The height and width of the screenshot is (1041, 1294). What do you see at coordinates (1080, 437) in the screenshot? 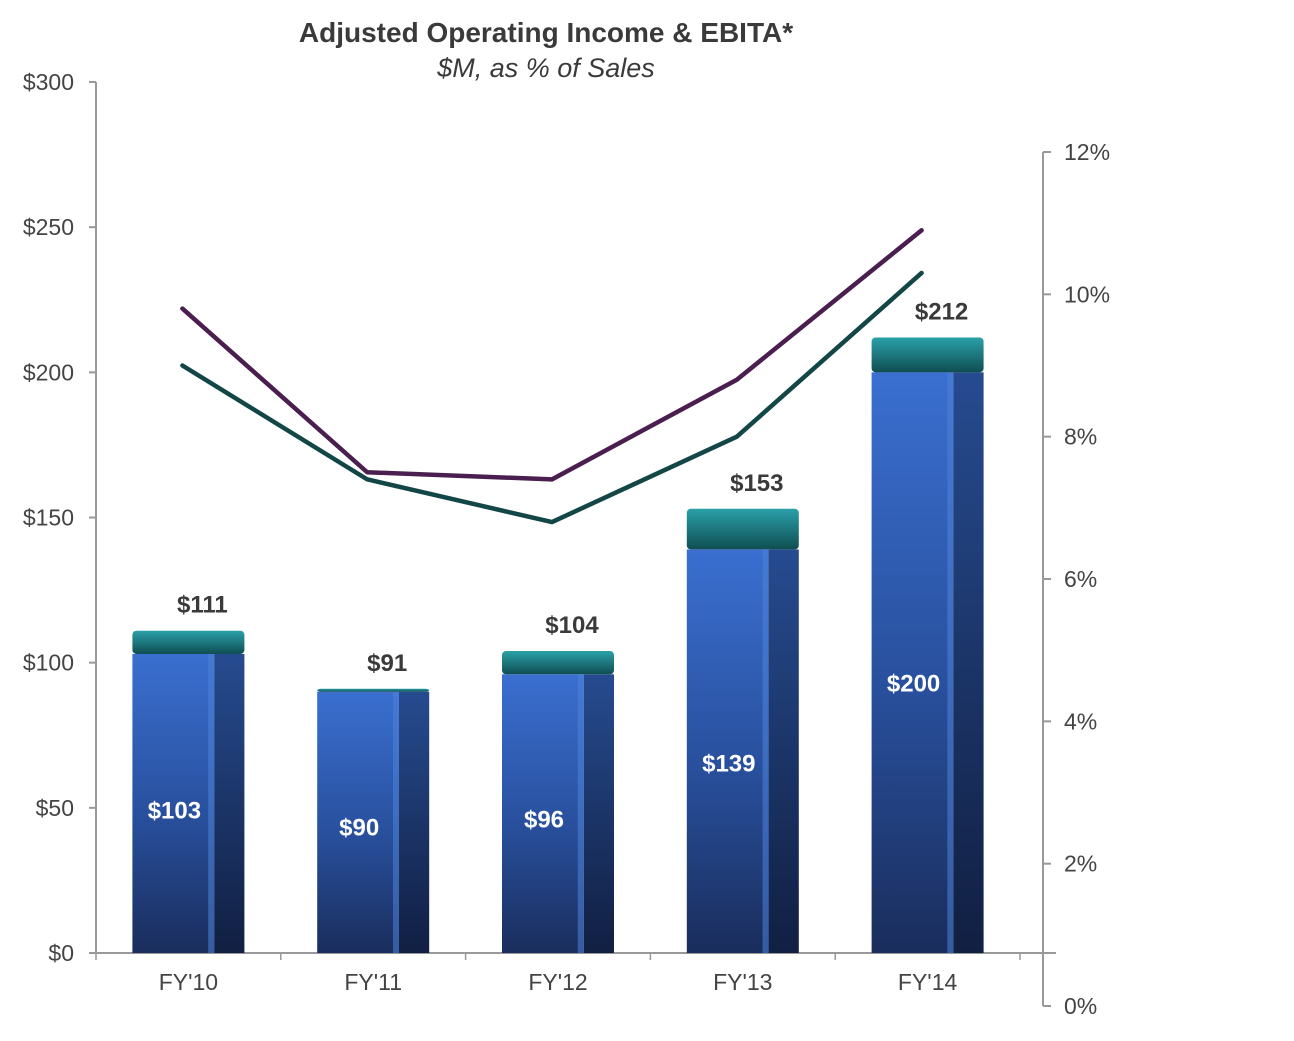
I see `right-tick-label: 8%` at bounding box center [1080, 437].